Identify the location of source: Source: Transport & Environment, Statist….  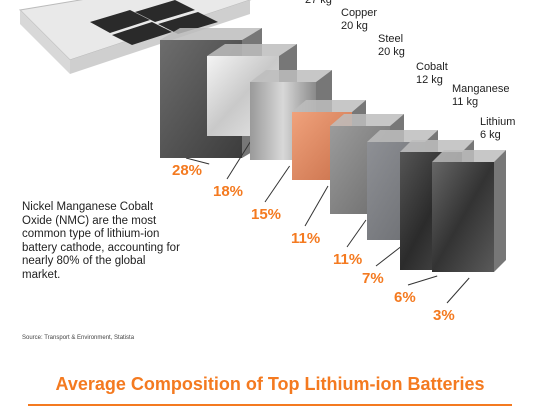
(78, 338).